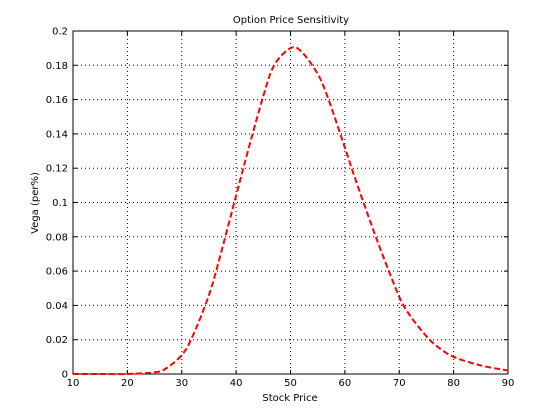 The image size is (560, 420). I want to click on x-tick-label: 60, so click(345, 383).